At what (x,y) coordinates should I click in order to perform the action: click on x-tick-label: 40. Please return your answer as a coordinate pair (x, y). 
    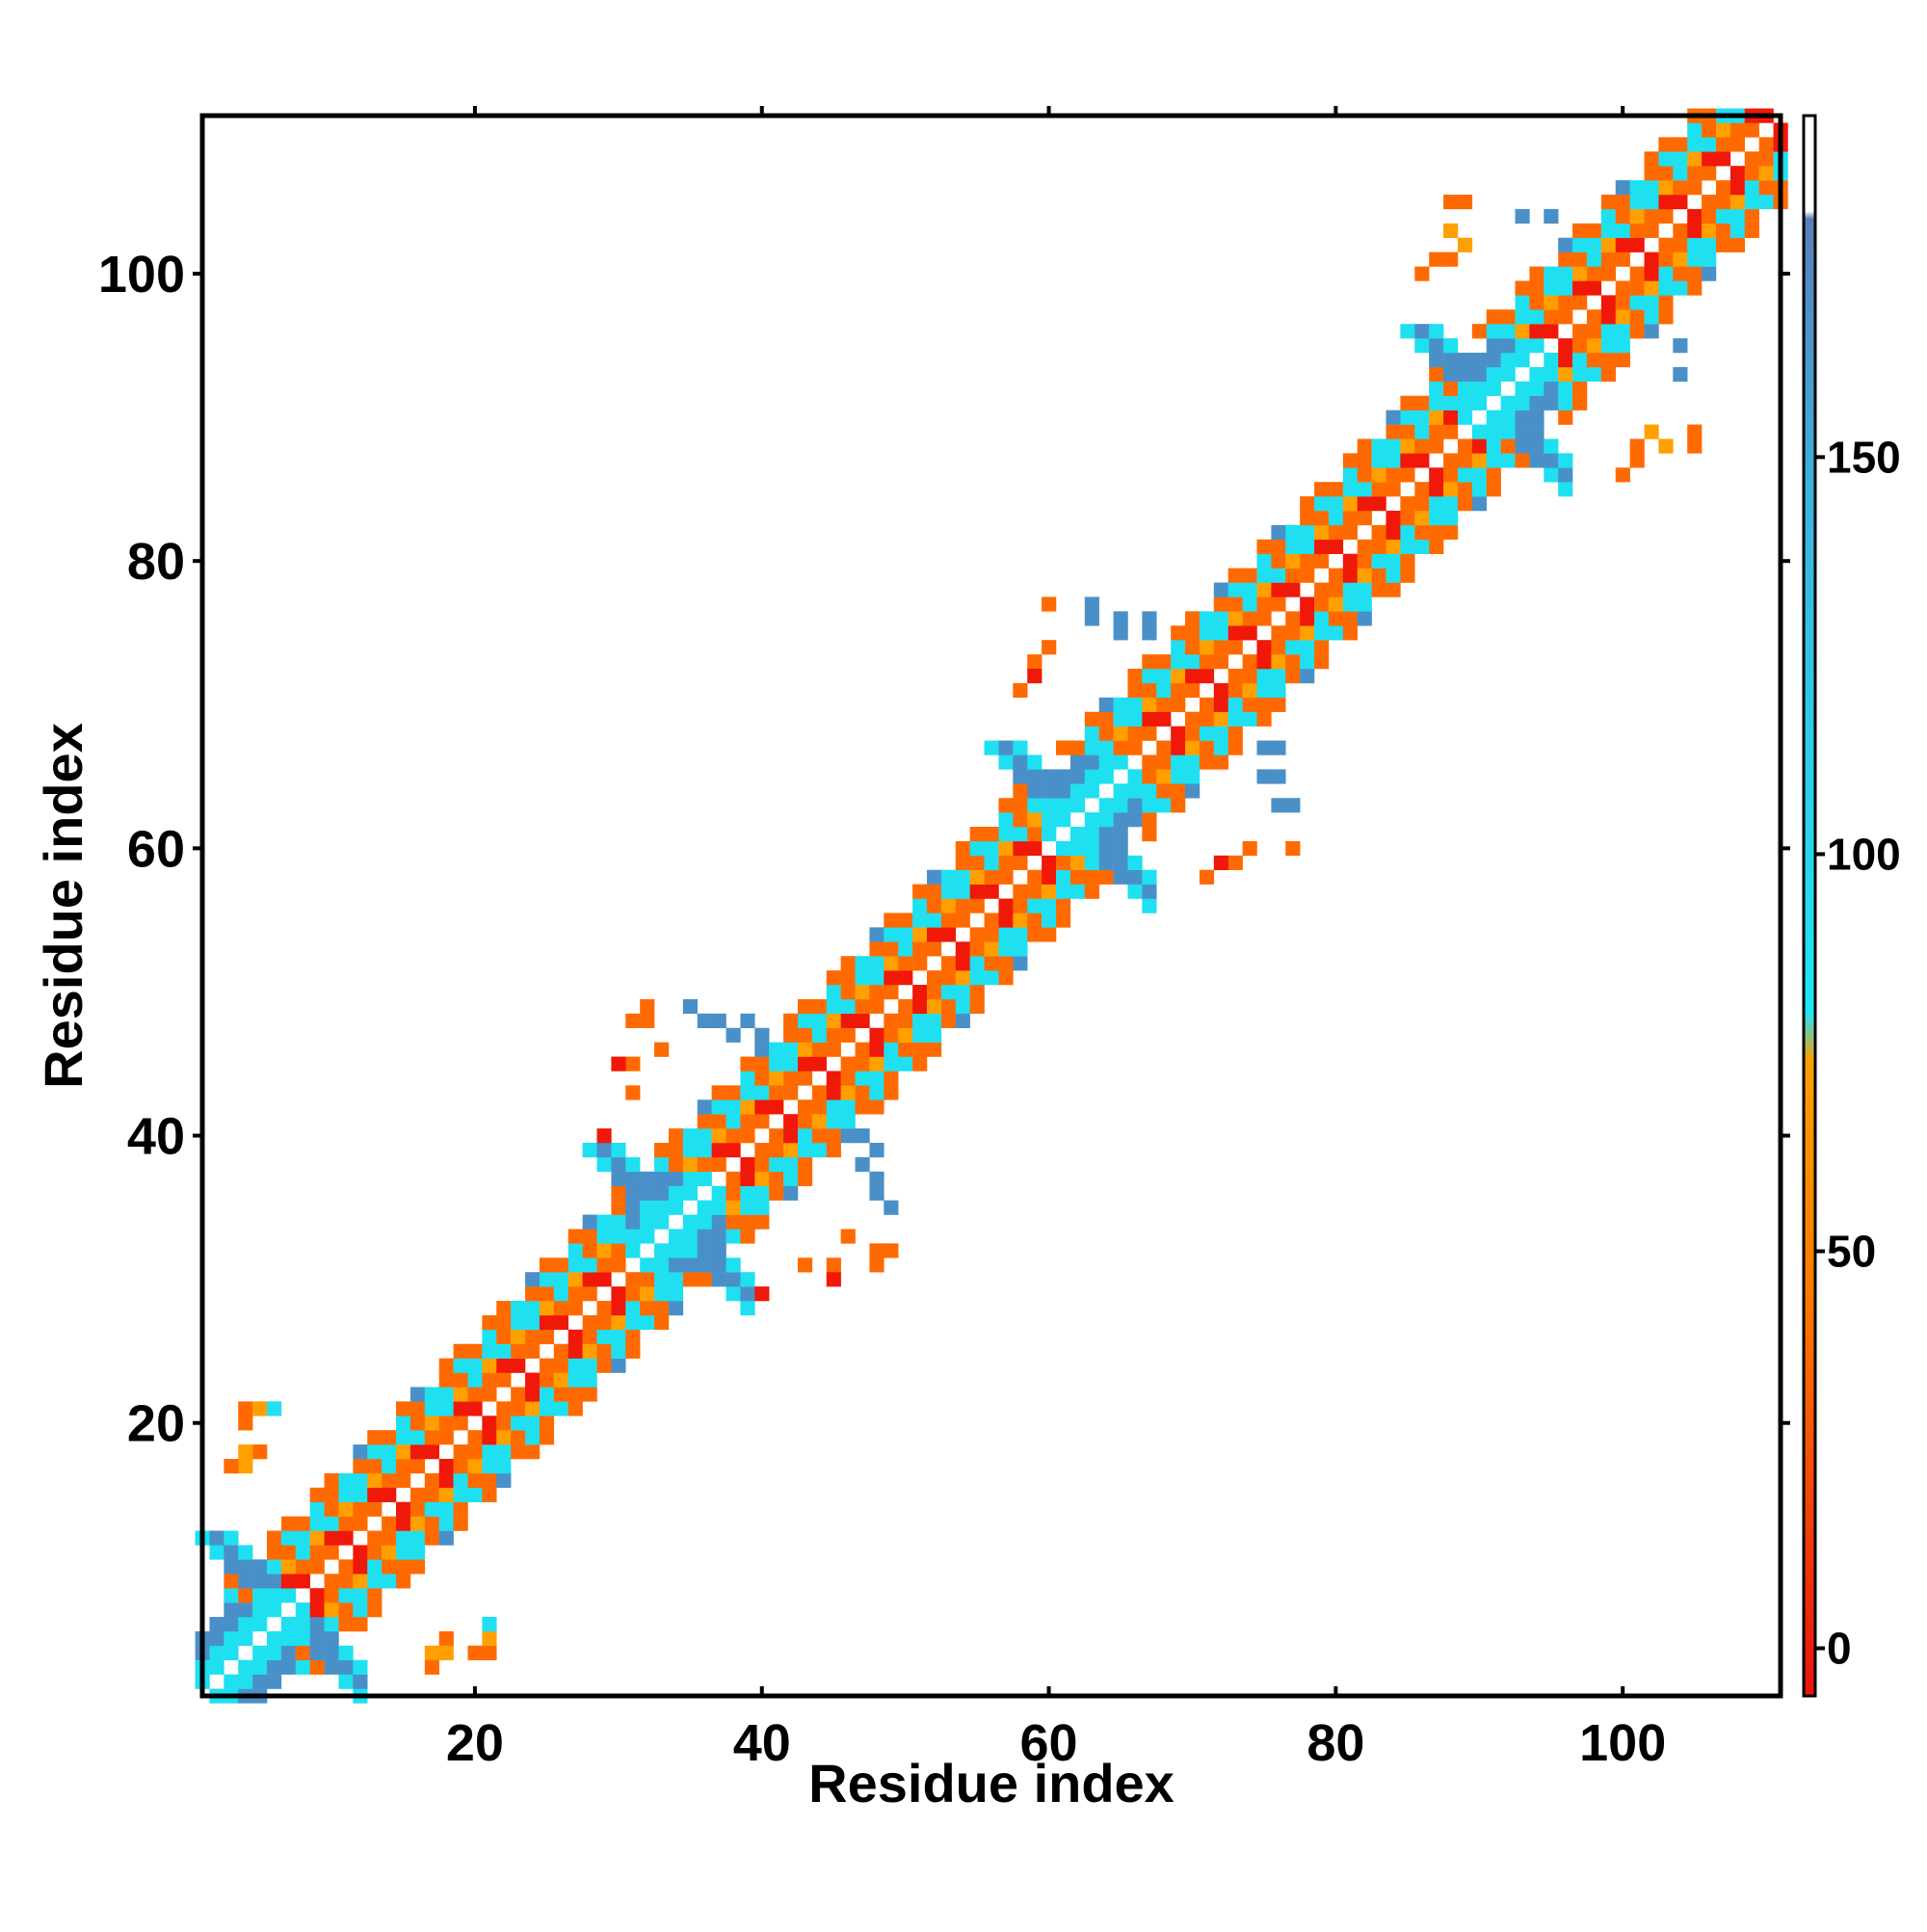
    Looking at the image, I should click on (762, 1743).